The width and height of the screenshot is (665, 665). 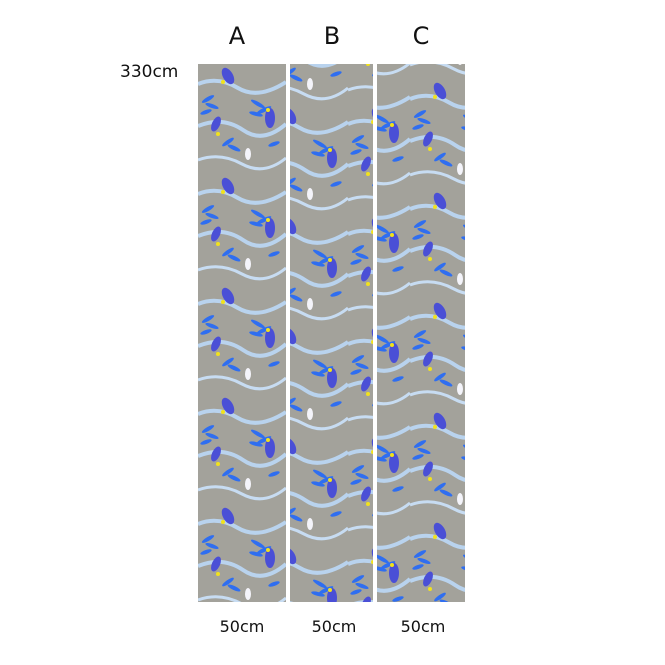 What do you see at coordinates (242, 333) in the screenshot?
I see `wallpaper-panel-a` at bounding box center [242, 333].